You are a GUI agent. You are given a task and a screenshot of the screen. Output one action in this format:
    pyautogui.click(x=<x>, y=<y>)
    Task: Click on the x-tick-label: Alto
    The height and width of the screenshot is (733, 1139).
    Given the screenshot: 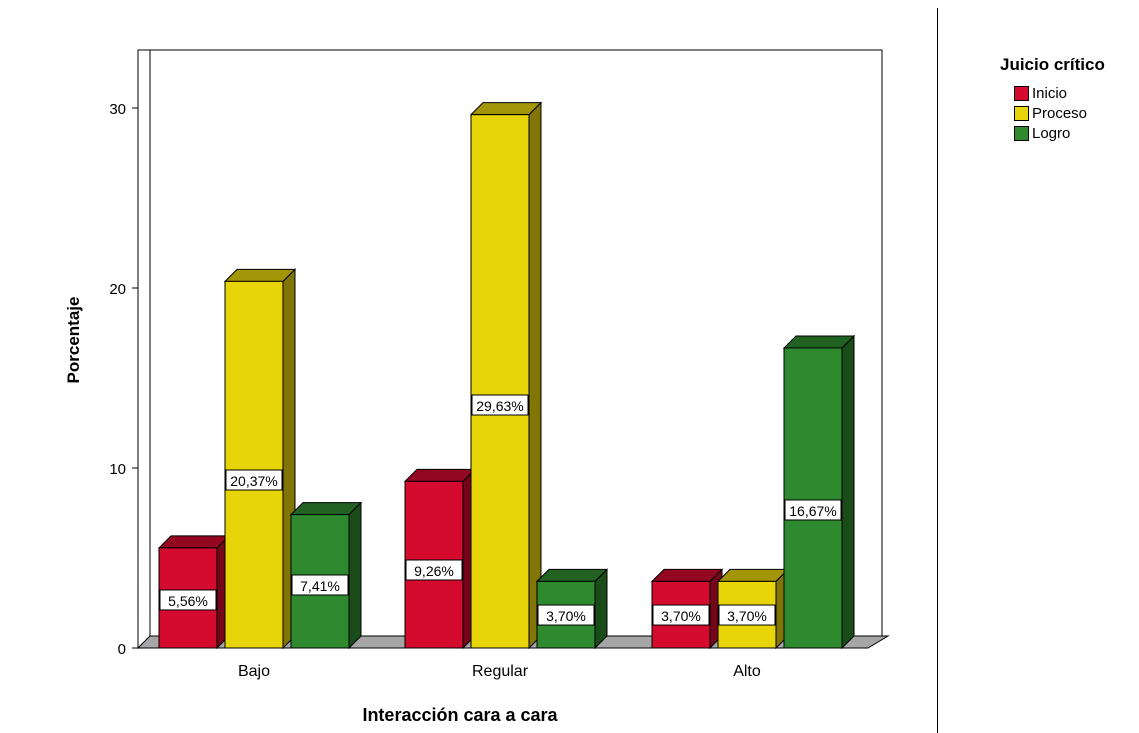 What is the action you would take?
    pyautogui.click(x=747, y=671)
    